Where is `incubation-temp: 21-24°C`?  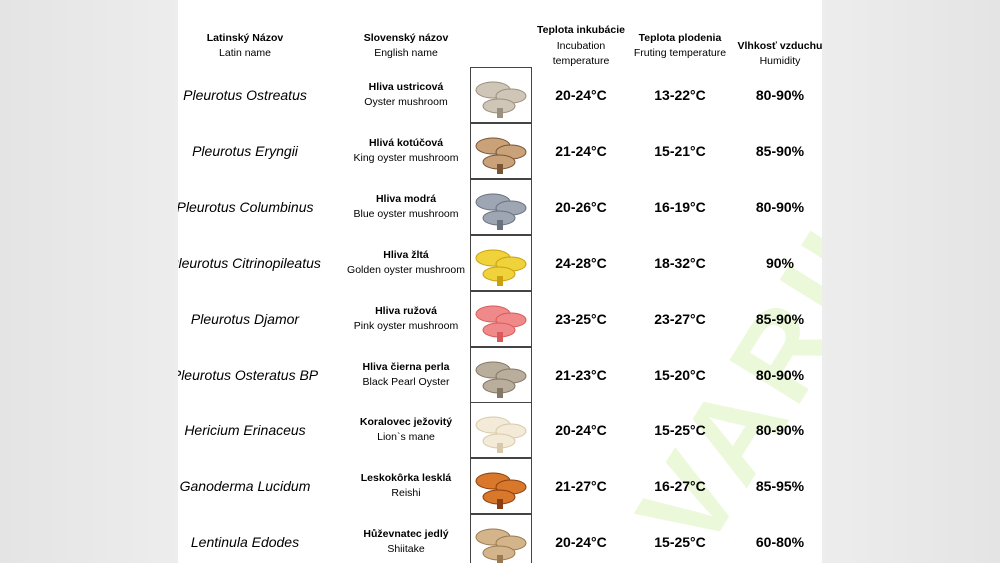 incubation-temp: 21-24°C is located at coordinates (581, 150).